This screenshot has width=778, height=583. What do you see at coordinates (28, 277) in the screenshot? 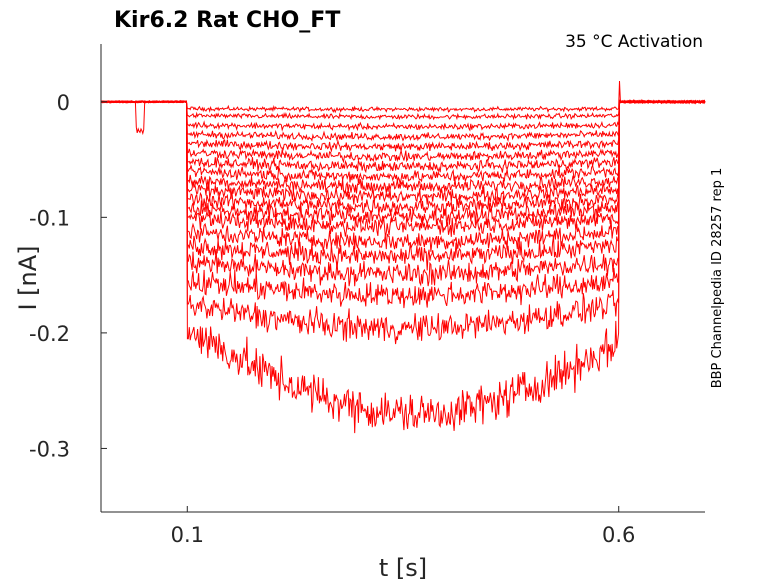
I see `y-axis-label: I [nA]` at bounding box center [28, 277].